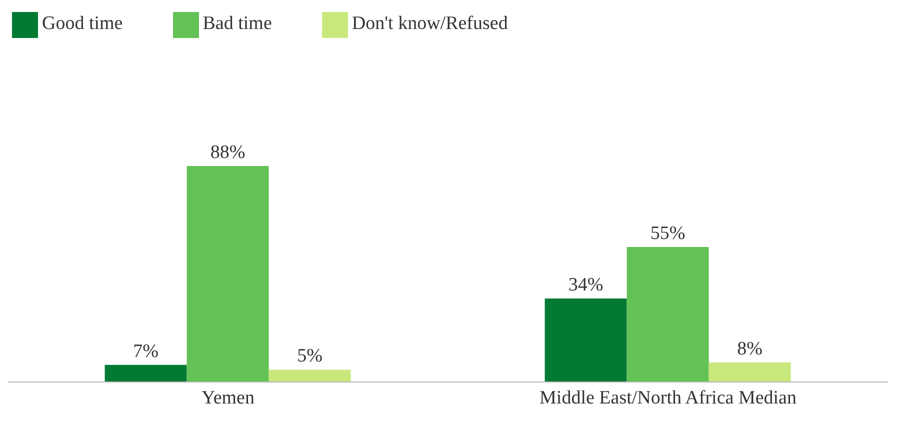 The height and width of the screenshot is (422, 899). What do you see at coordinates (310, 356) in the screenshot?
I see `data-label: 5%` at bounding box center [310, 356].